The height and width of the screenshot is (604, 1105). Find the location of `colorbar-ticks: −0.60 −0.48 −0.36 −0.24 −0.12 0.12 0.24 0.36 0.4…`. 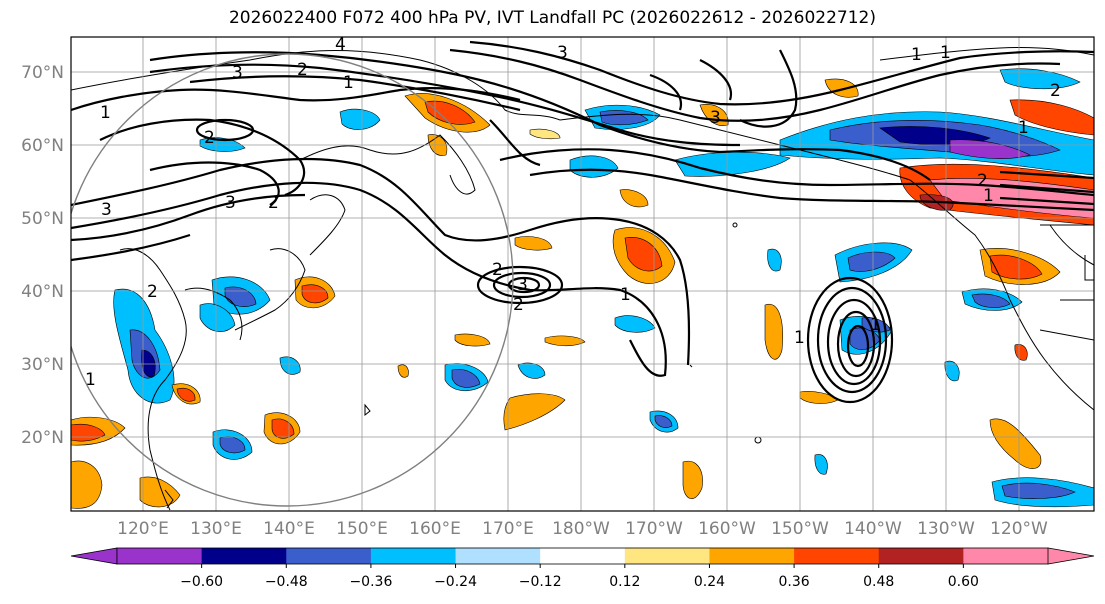

colorbar-ticks: −0.60 −0.48 −0.36 −0.24 −0.12 0.12 0.24 0.36 0.4… is located at coordinates (579, 577).